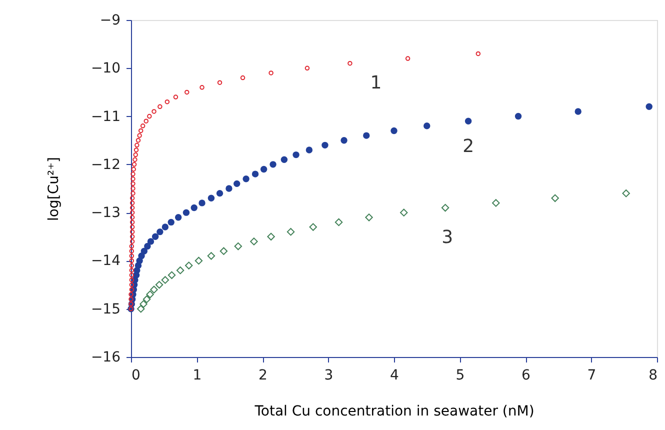 This screenshot has height=430, width=665. I want to click on x-axis-title: Total Cu concentration in seawater (nM), so click(394, 412).